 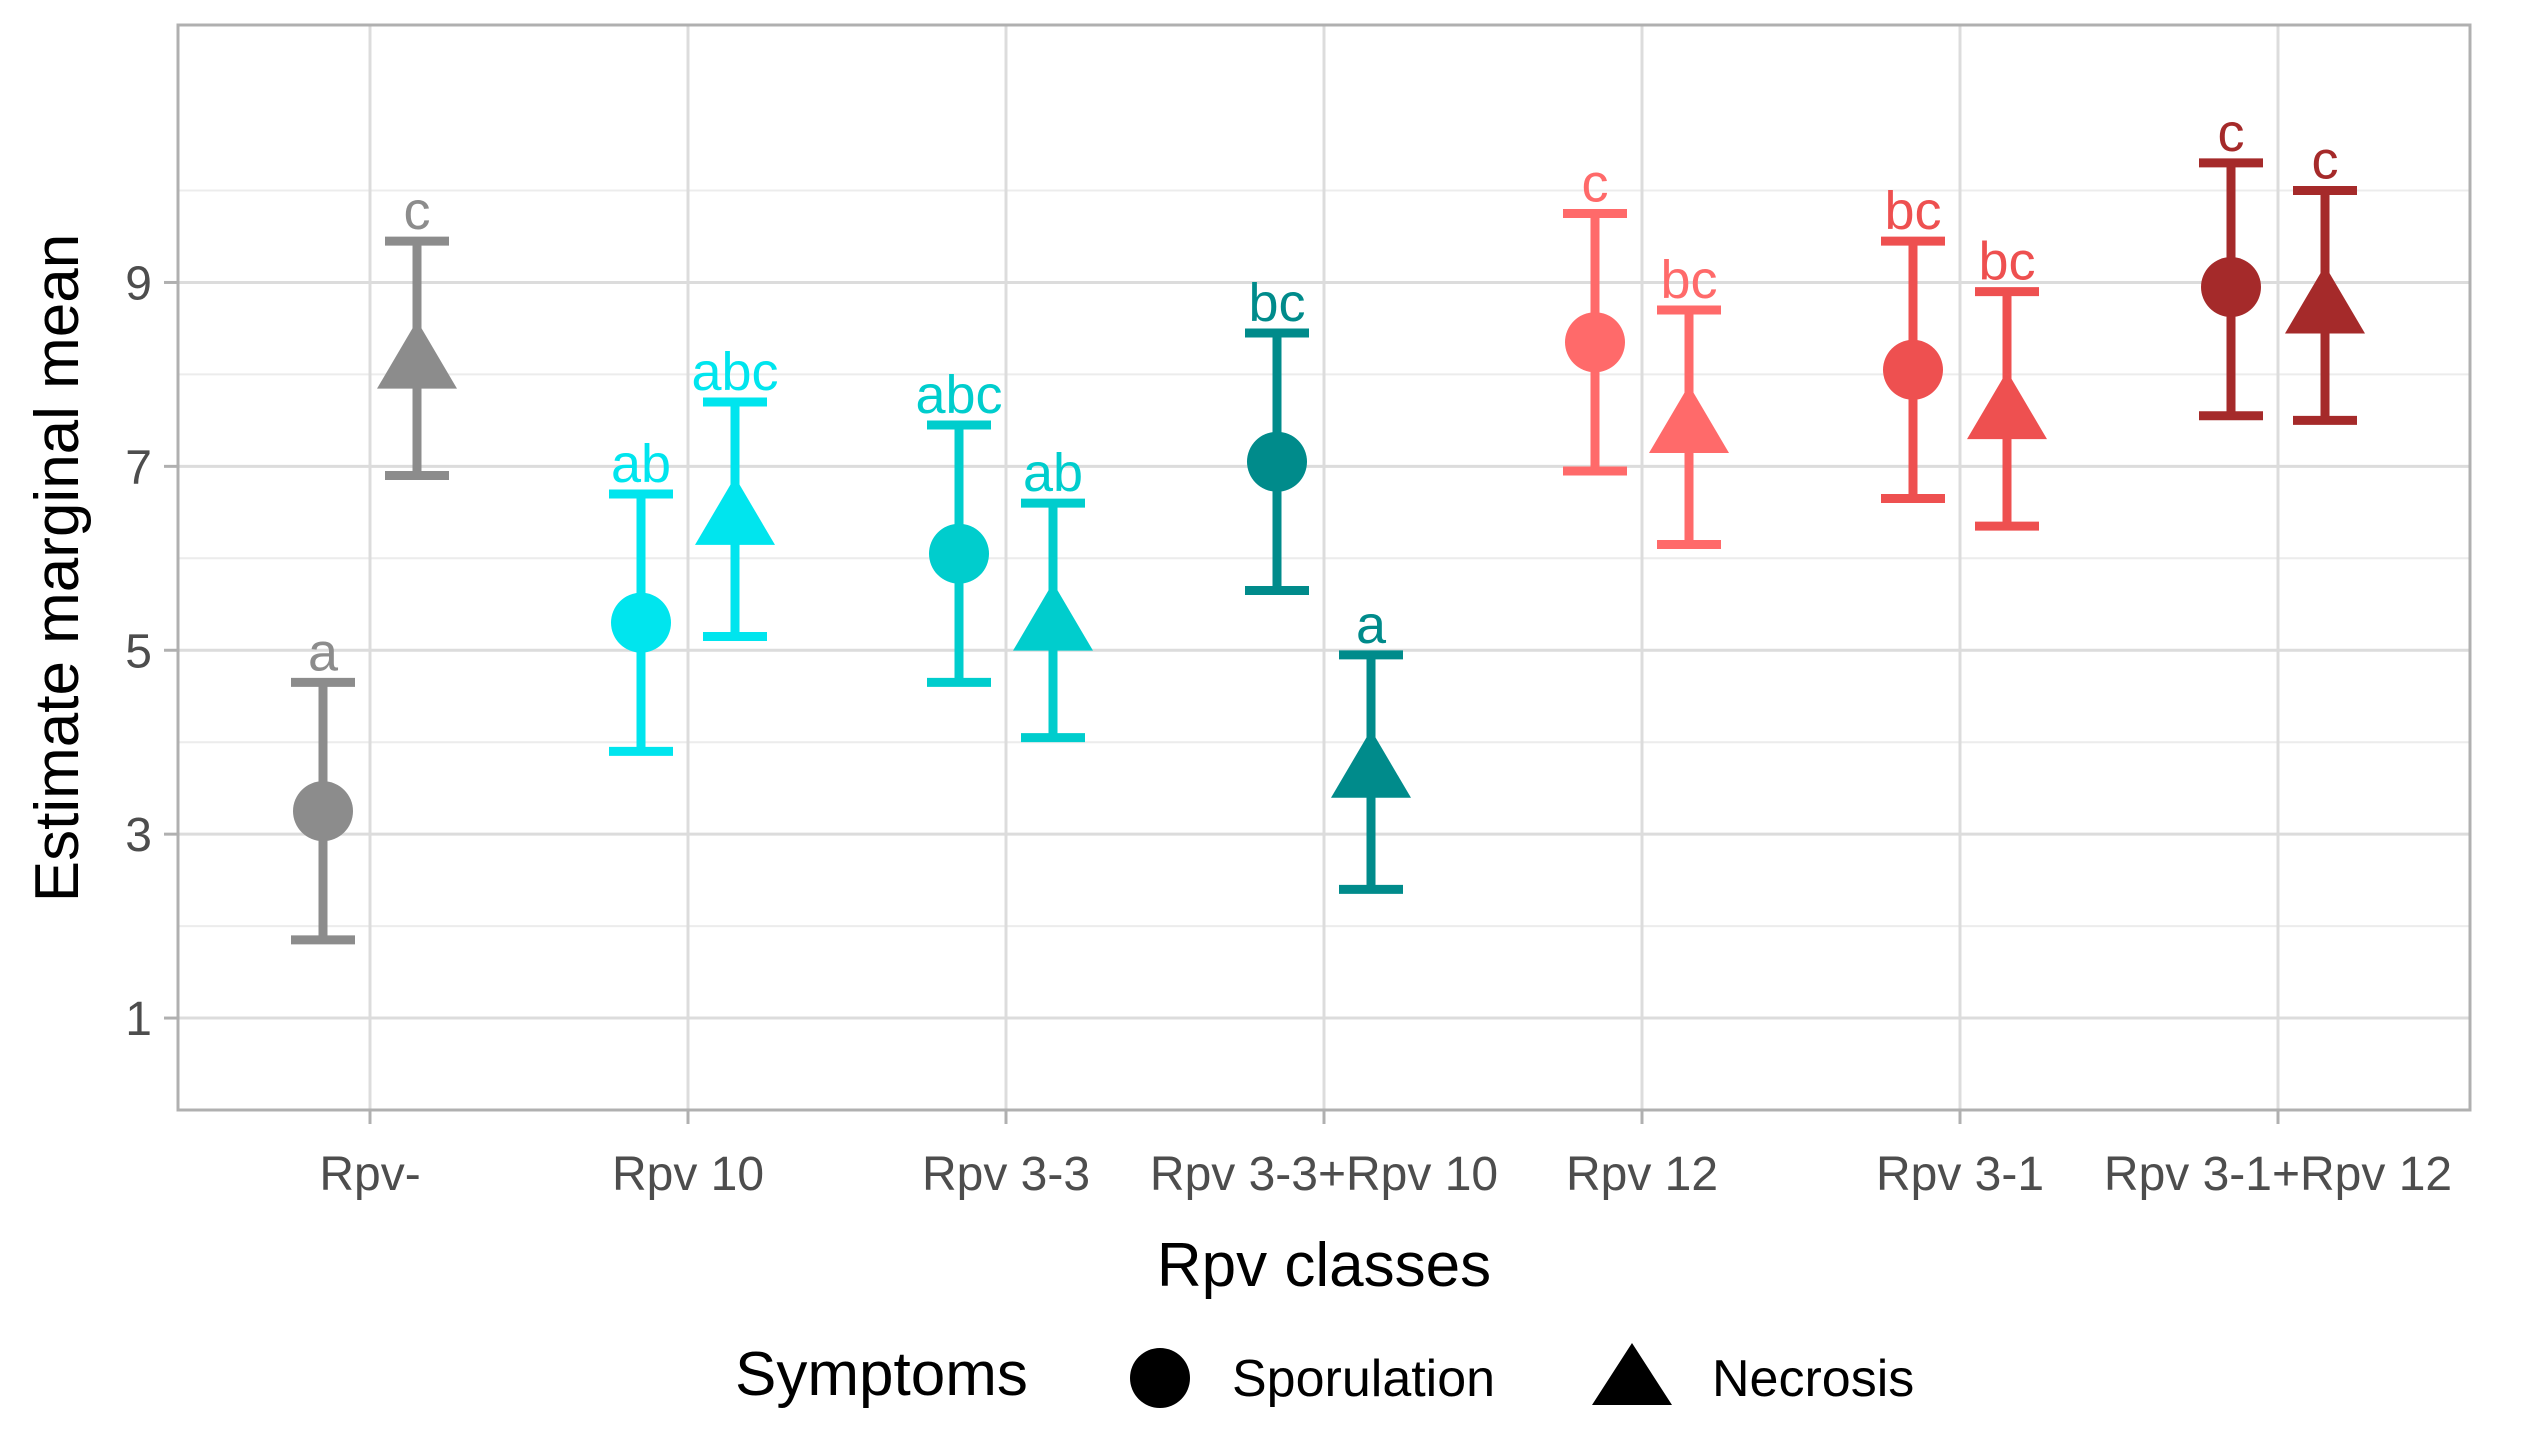 I want to click on y-tick-label: 1, so click(x=138, y=1019).